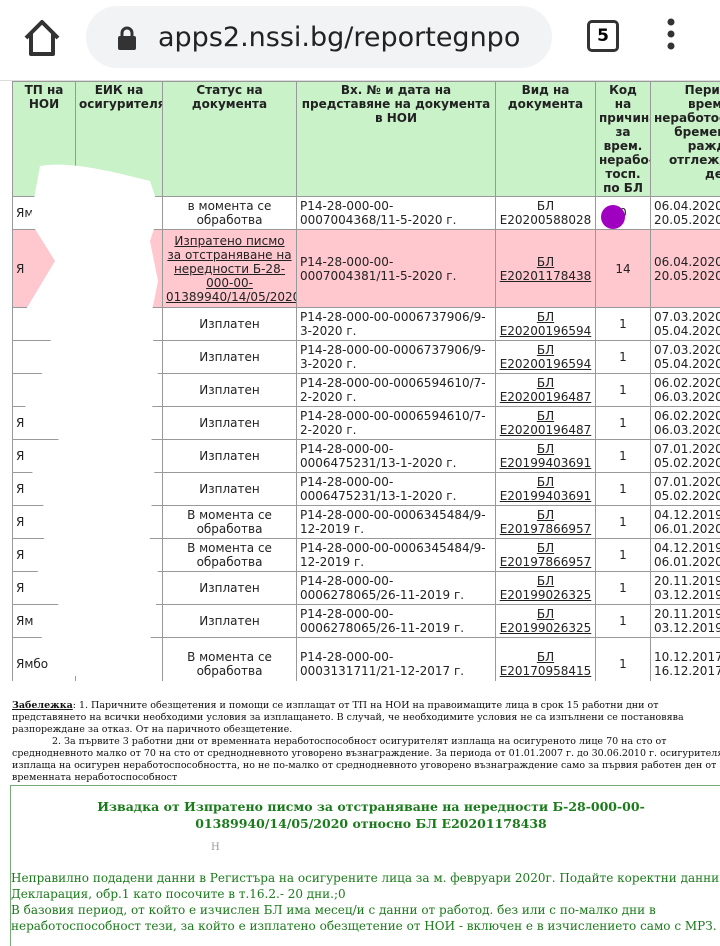 Image resolution: width=720 pixels, height=946 pixels. Describe the element at coordinates (42, 705) in the screenshot. I see `notes-label: Забележка` at that location.